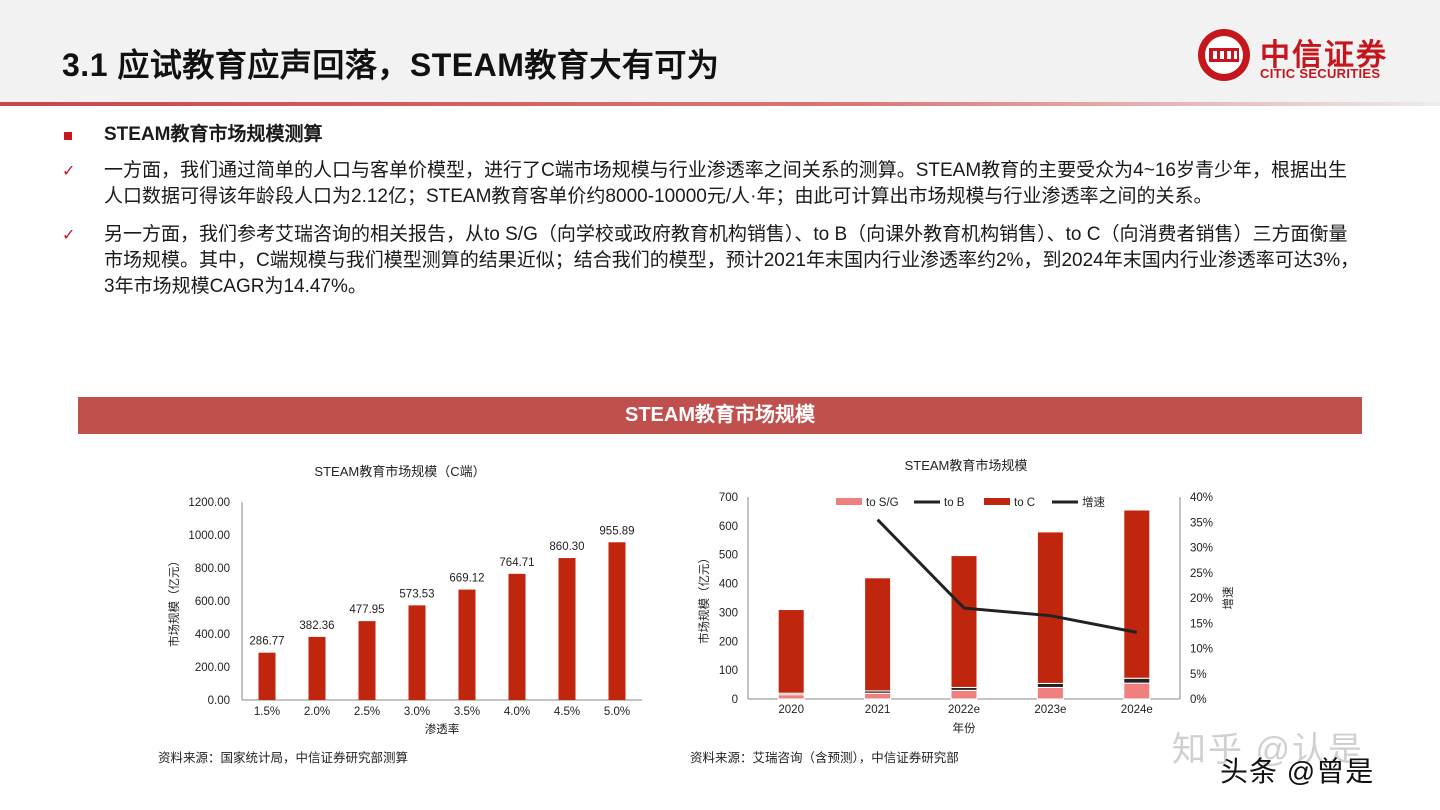  What do you see at coordinates (267, 712) in the screenshot?
I see `chart1-xtick-label: 1.5%` at bounding box center [267, 712].